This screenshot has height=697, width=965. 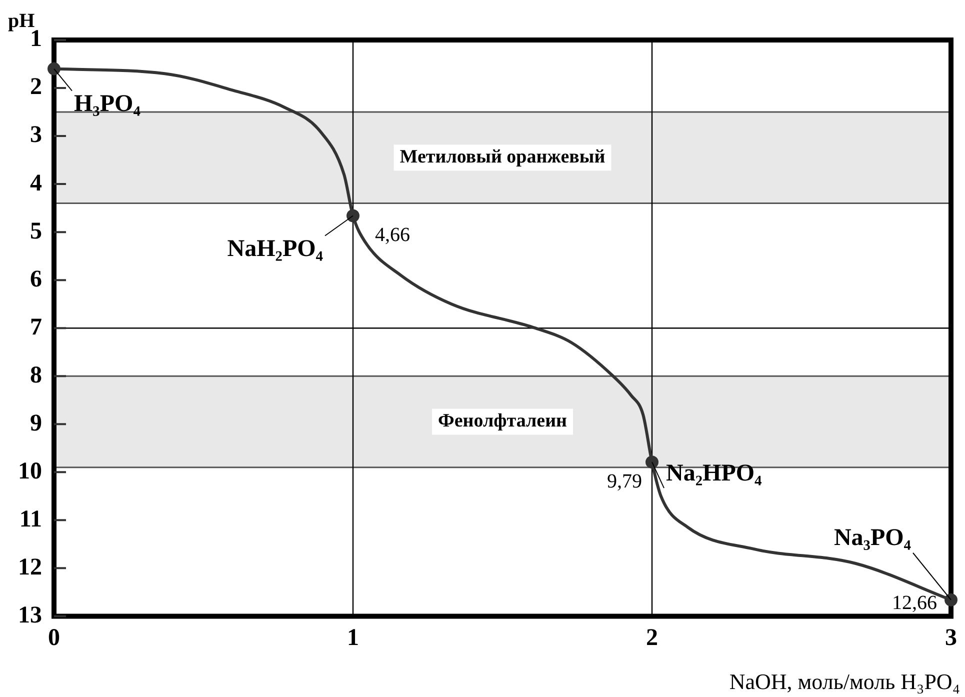 What do you see at coordinates (872, 538) in the screenshot?
I see `annotation: Na₃PO₄` at bounding box center [872, 538].